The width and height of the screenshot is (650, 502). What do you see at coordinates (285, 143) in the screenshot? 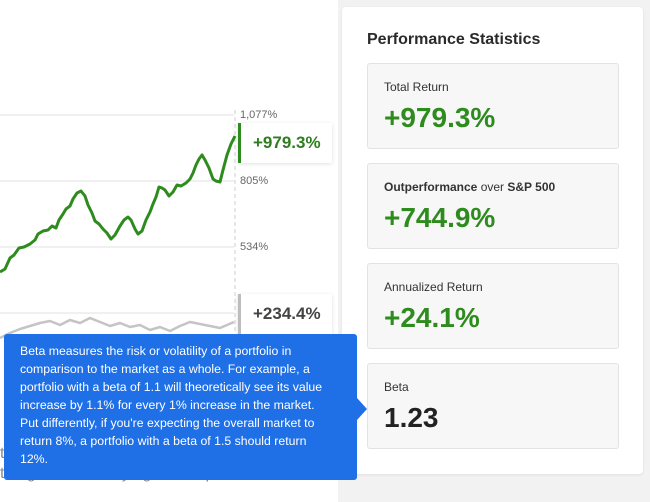
I see `portfolio-return-callout: +979.3%` at bounding box center [285, 143].